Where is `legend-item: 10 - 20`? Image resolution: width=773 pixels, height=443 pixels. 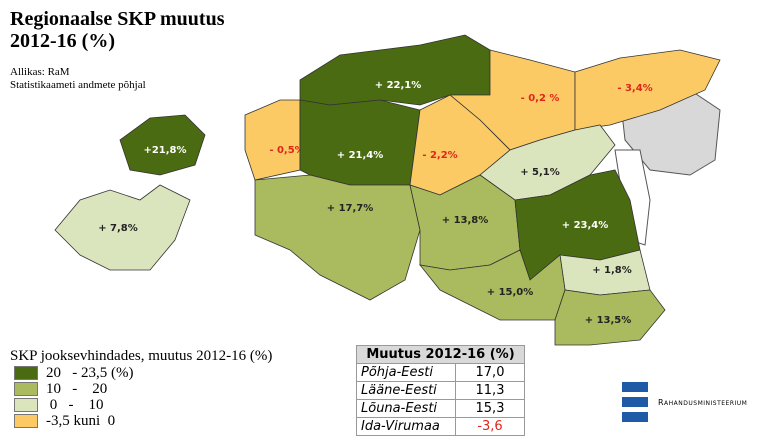 legend-item: 10 - 20 is located at coordinates (179, 389).